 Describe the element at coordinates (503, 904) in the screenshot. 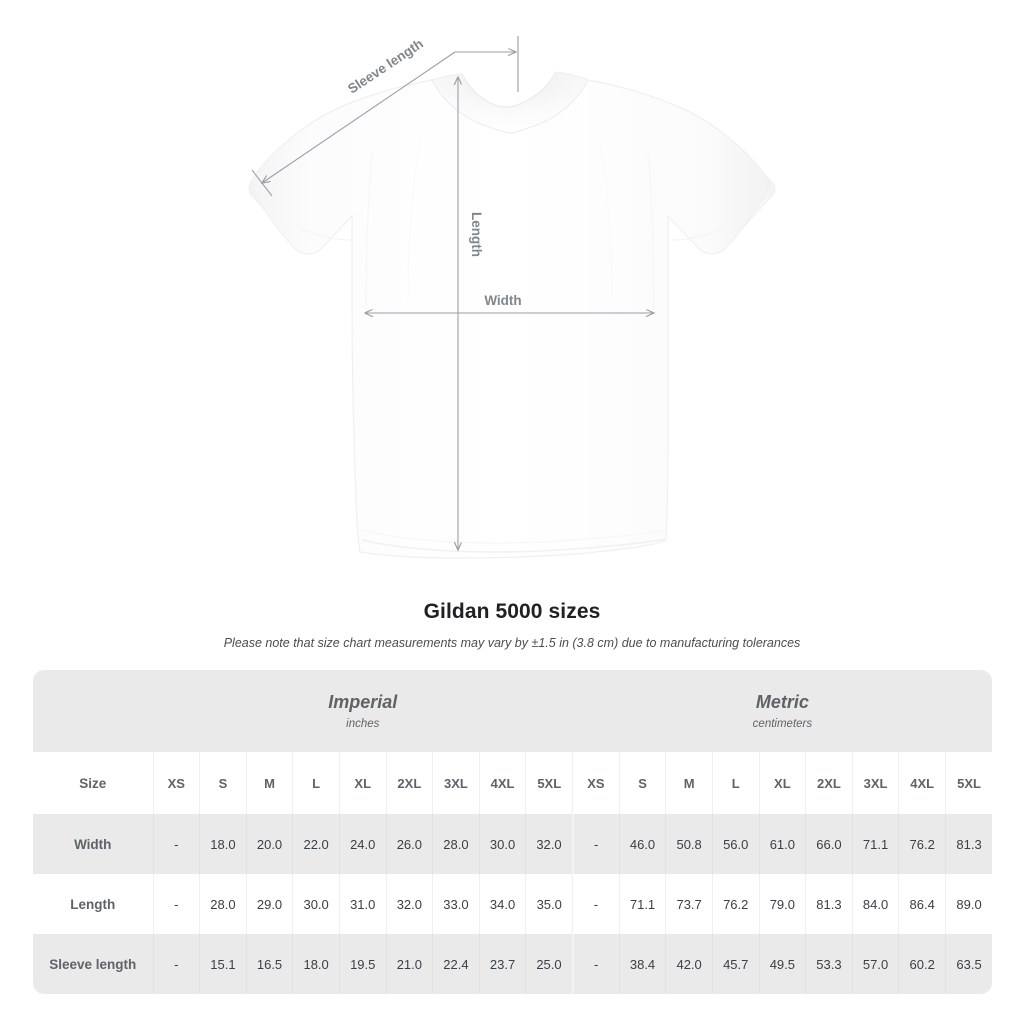

I see `cell-length-imperial-4xl: 34.0` at that location.